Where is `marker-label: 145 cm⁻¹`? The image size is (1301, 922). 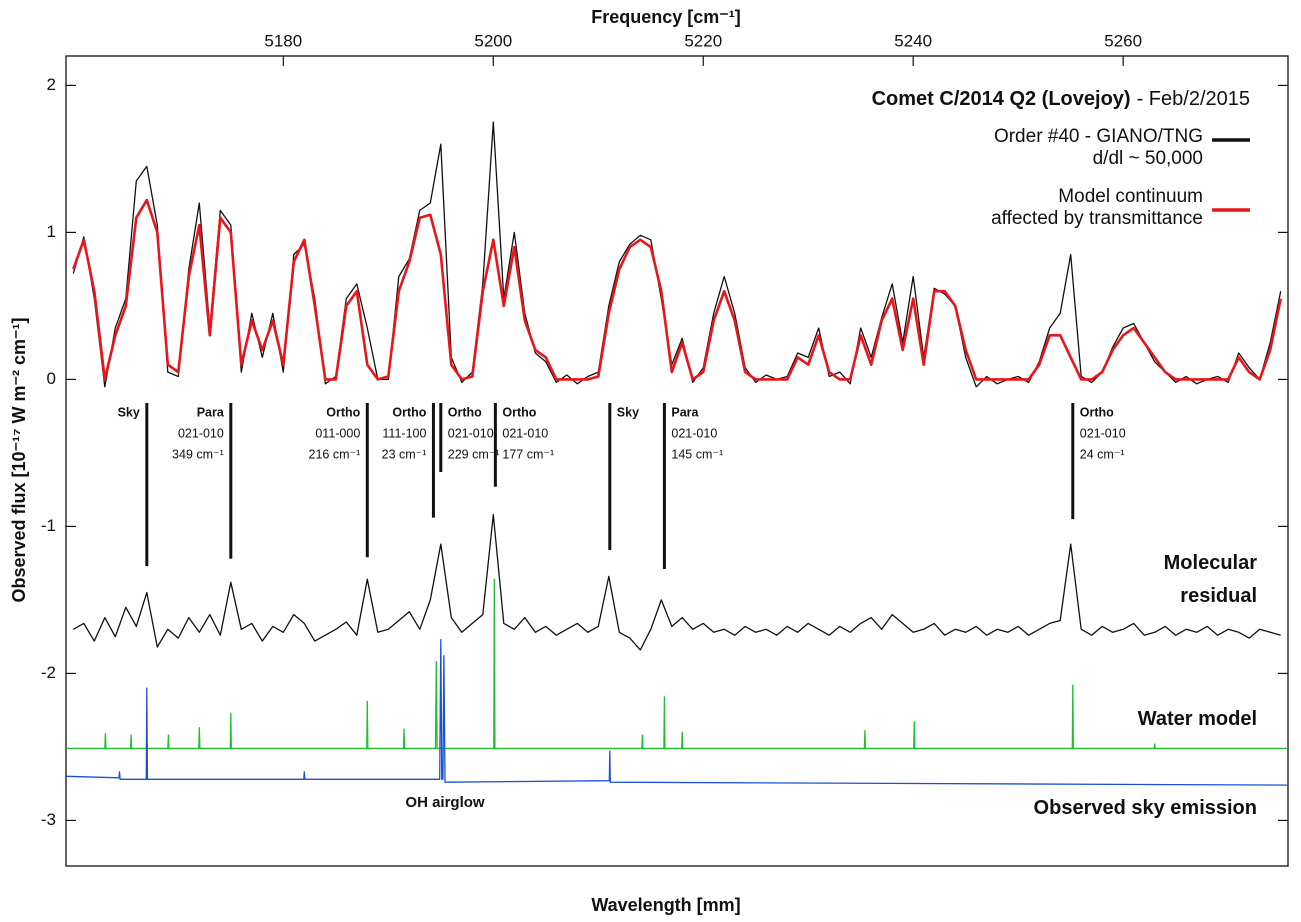
marker-label: 145 cm⁻¹ is located at coordinates (697, 454).